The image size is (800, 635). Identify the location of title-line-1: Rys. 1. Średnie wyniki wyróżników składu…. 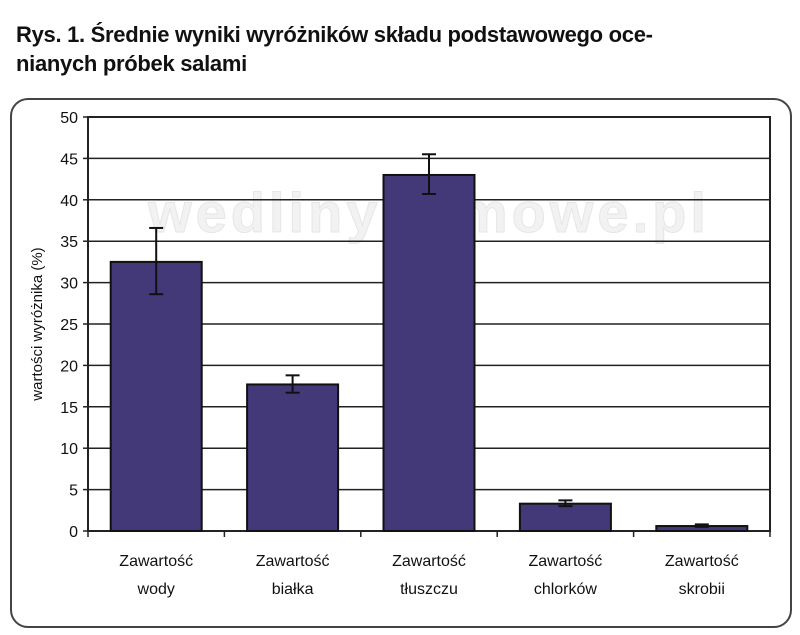
(334, 34).